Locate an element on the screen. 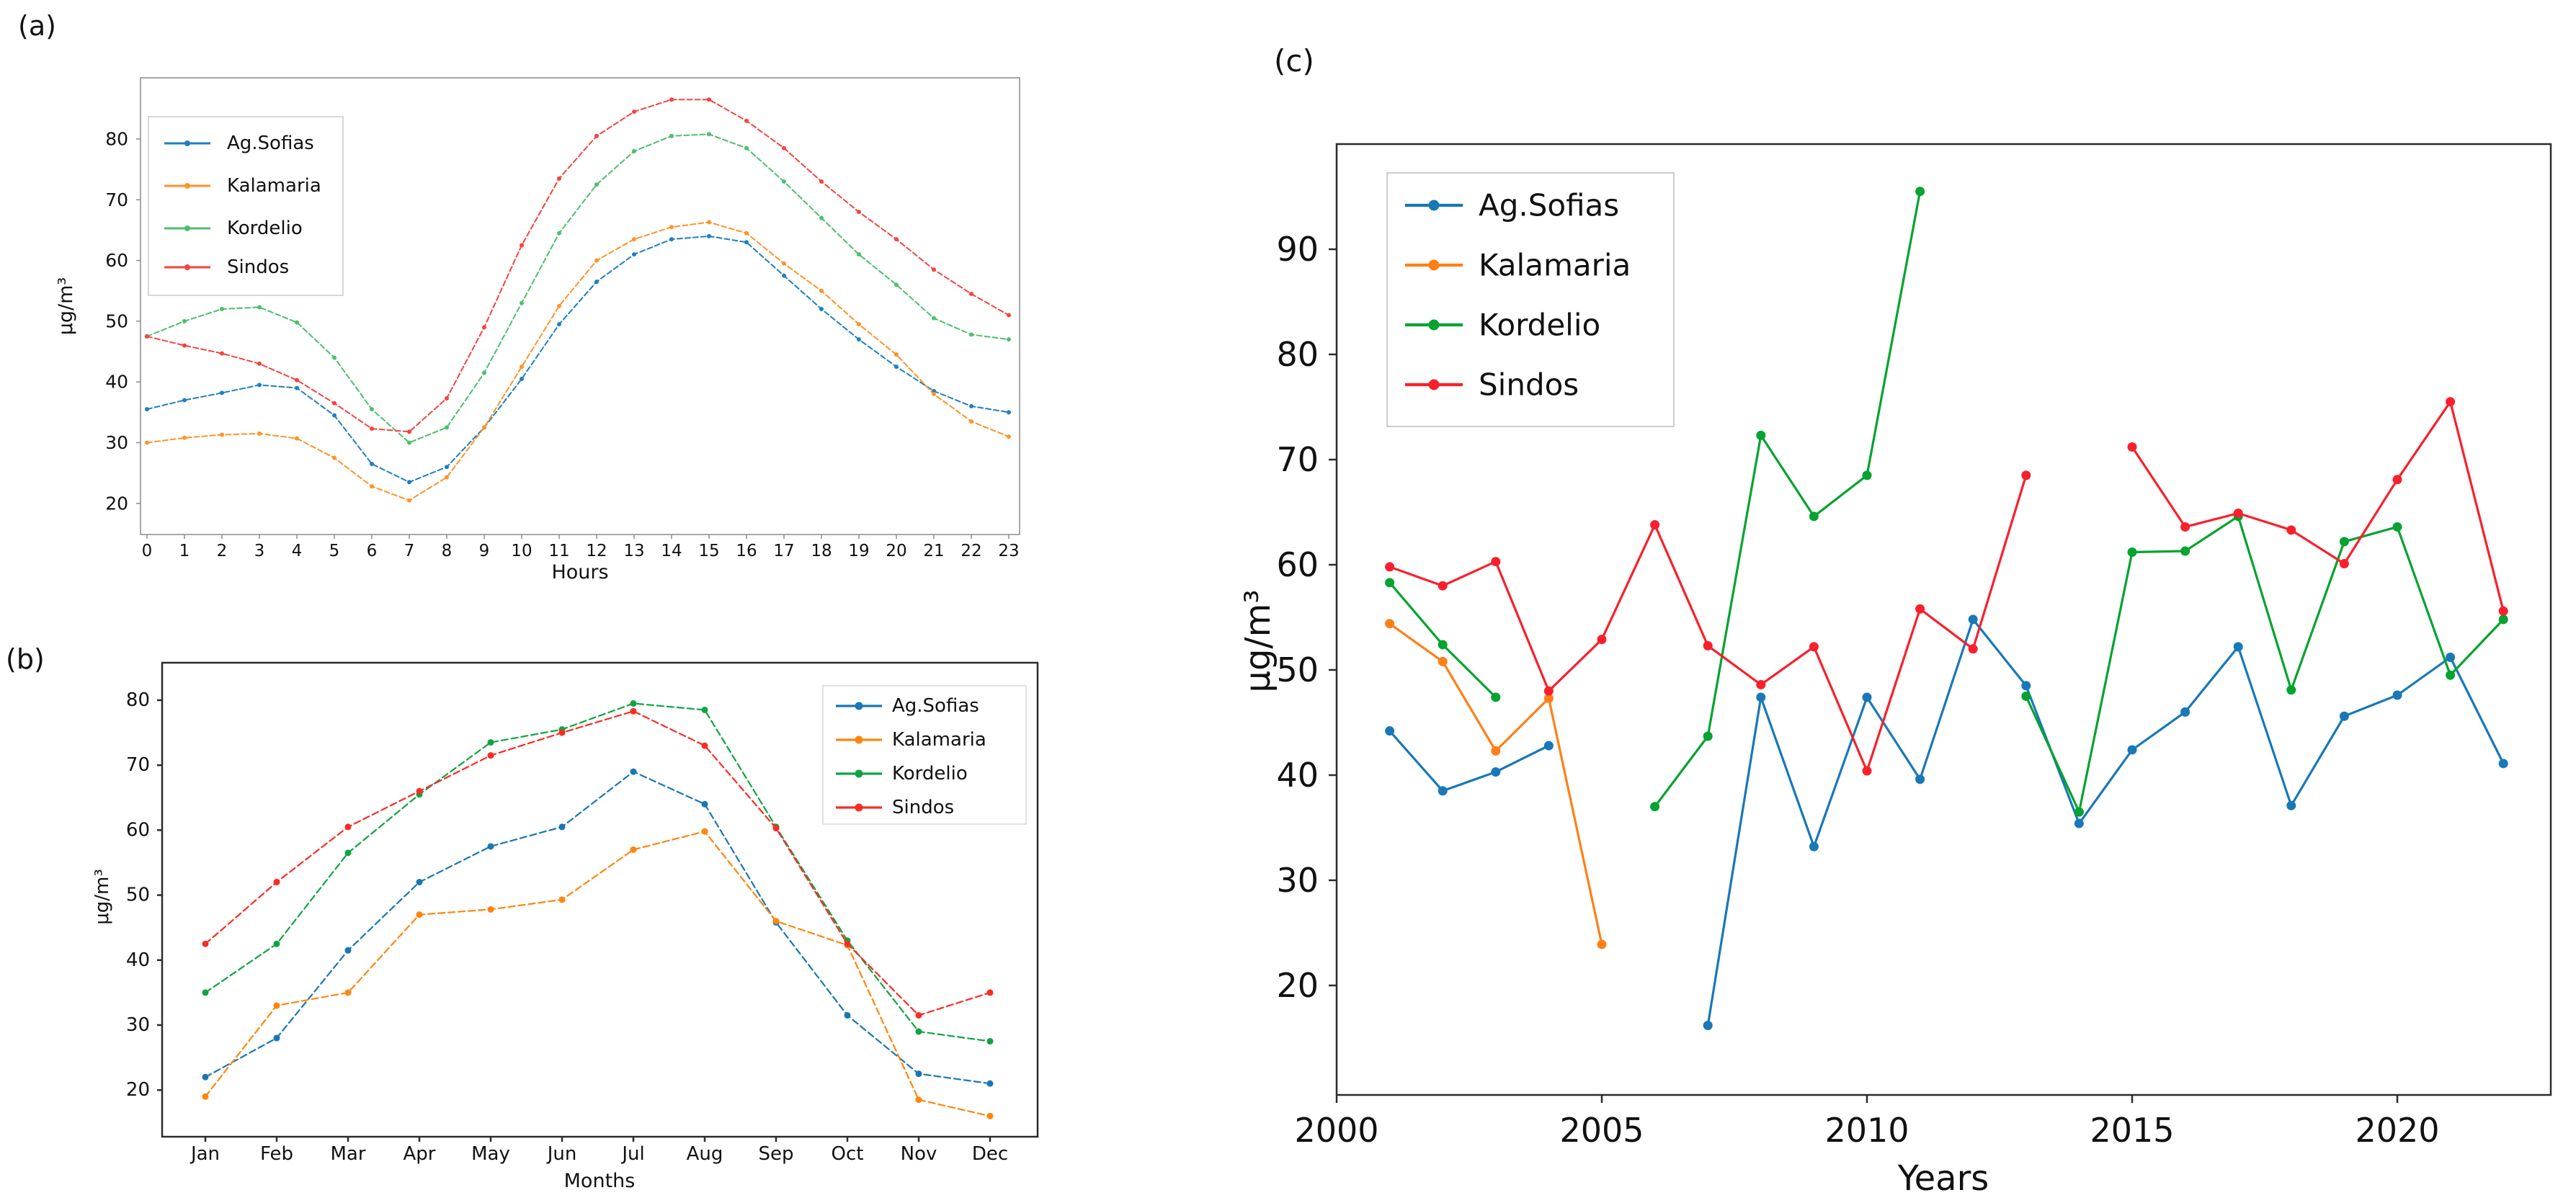  legend-label: Kalamaria is located at coordinates (274, 186).